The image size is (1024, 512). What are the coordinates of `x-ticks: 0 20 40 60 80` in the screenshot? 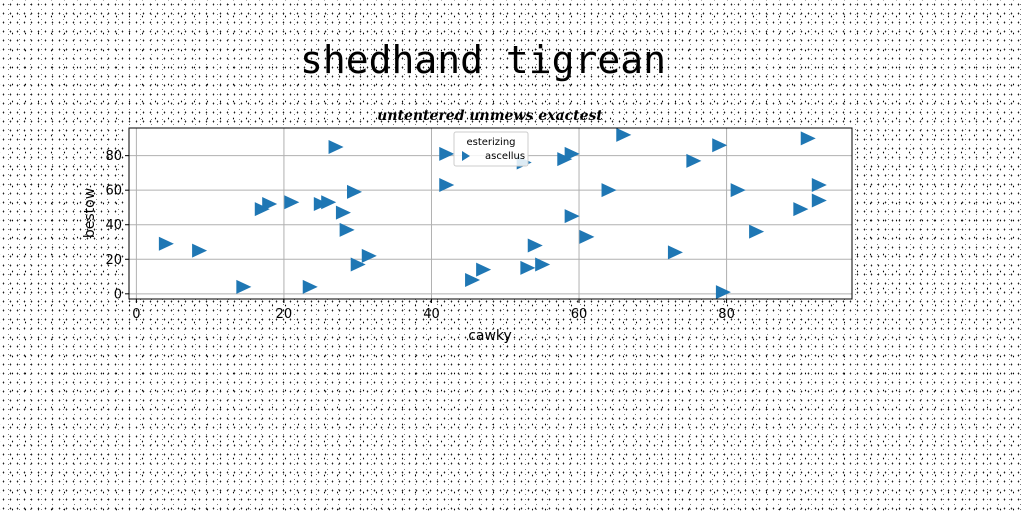 It's located at (433, 310).